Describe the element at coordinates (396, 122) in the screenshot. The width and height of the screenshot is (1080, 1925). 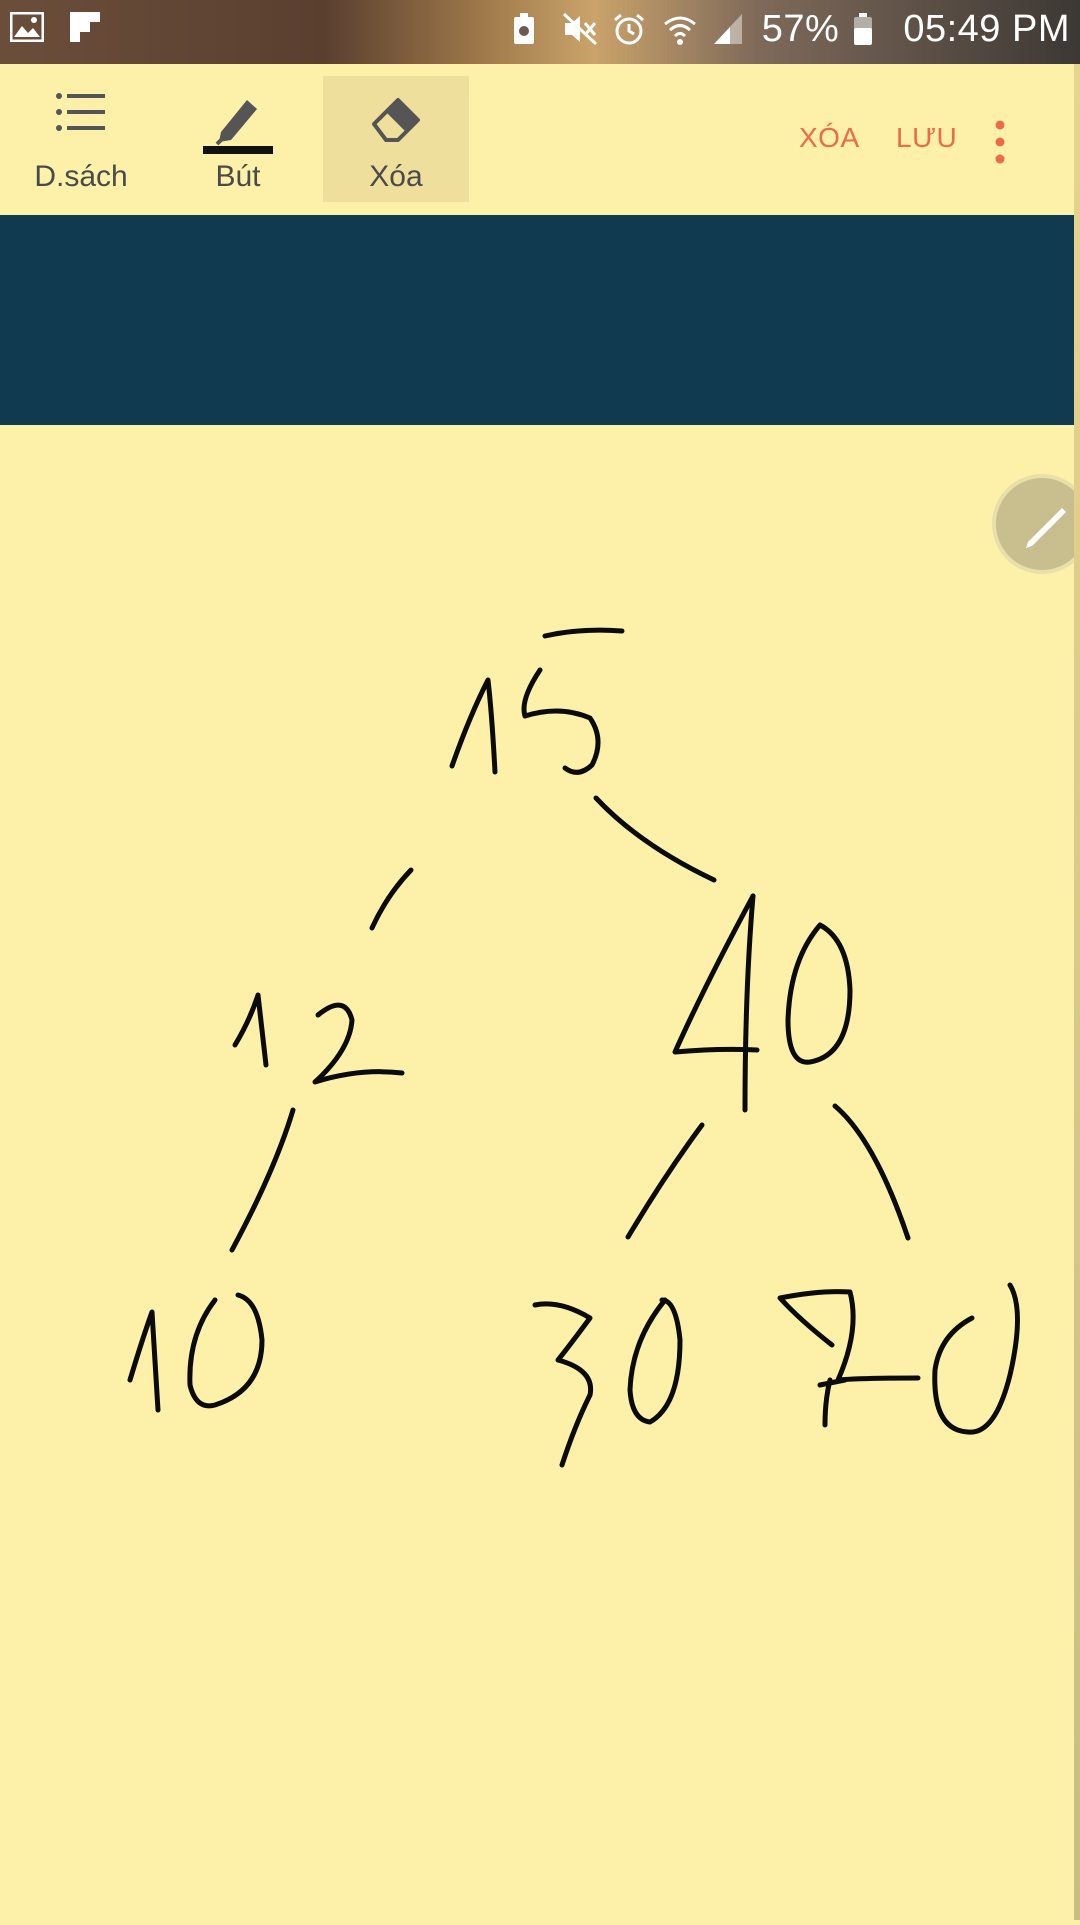
I see `eraser-icon` at that location.